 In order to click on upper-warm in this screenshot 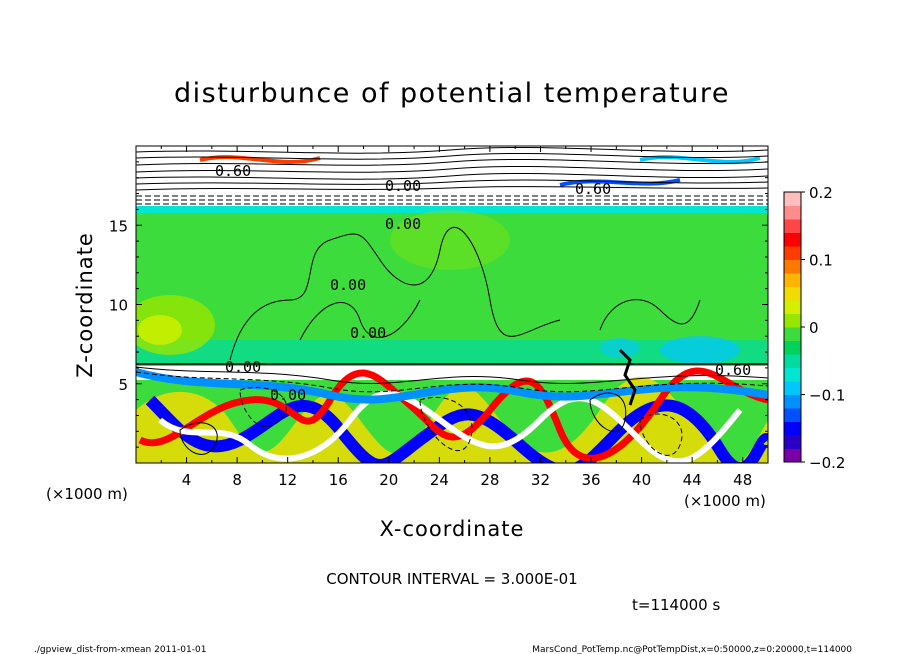, I will do `click(260, 159)`.